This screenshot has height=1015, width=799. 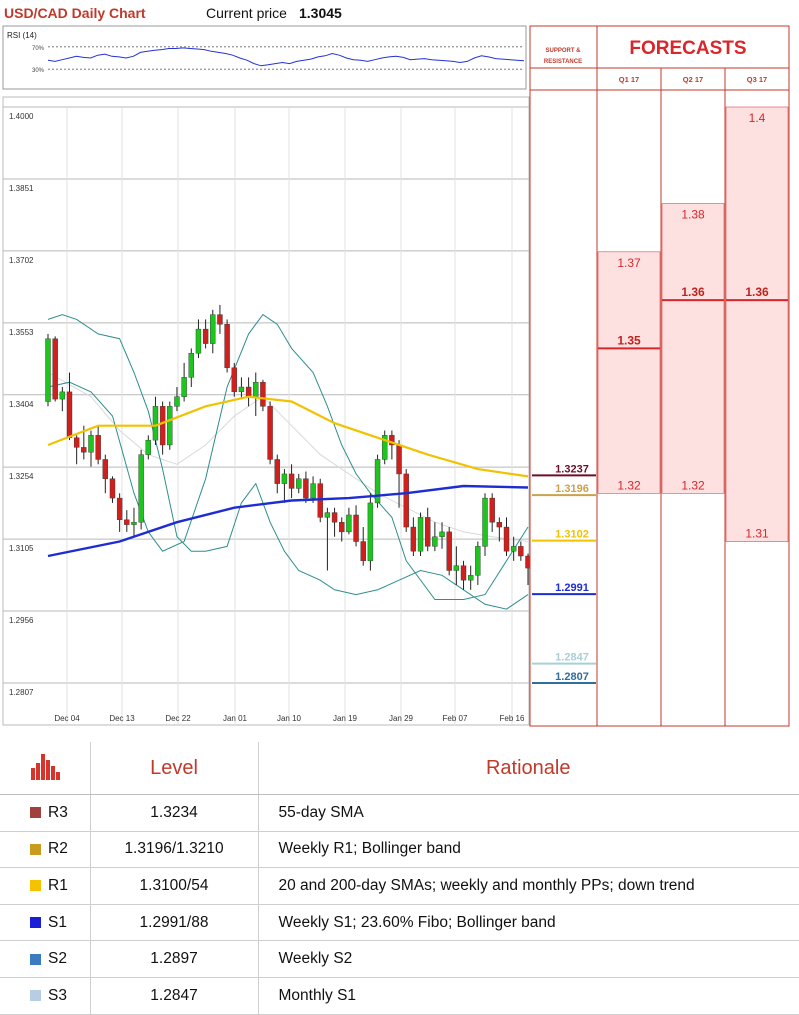 I want to click on sr-level-label: 1.3196, so click(x=572, y=489).